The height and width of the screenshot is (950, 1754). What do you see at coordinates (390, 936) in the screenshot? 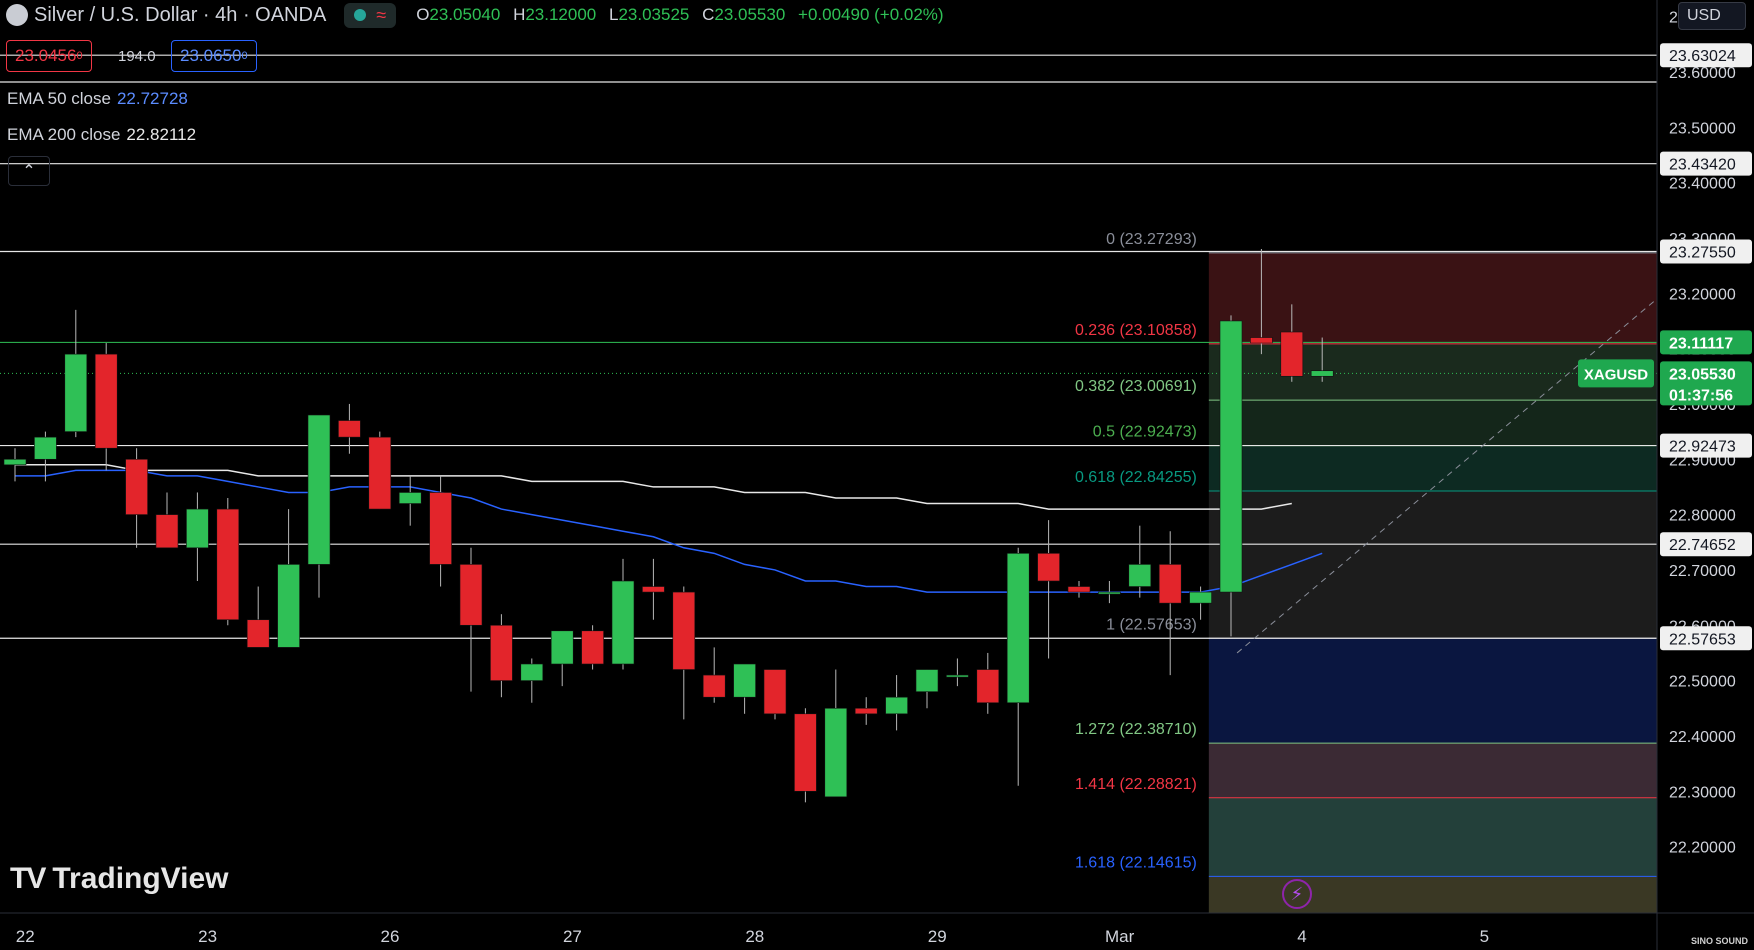
I see `time-tick-label: 26` at bounding box center [390, 936].